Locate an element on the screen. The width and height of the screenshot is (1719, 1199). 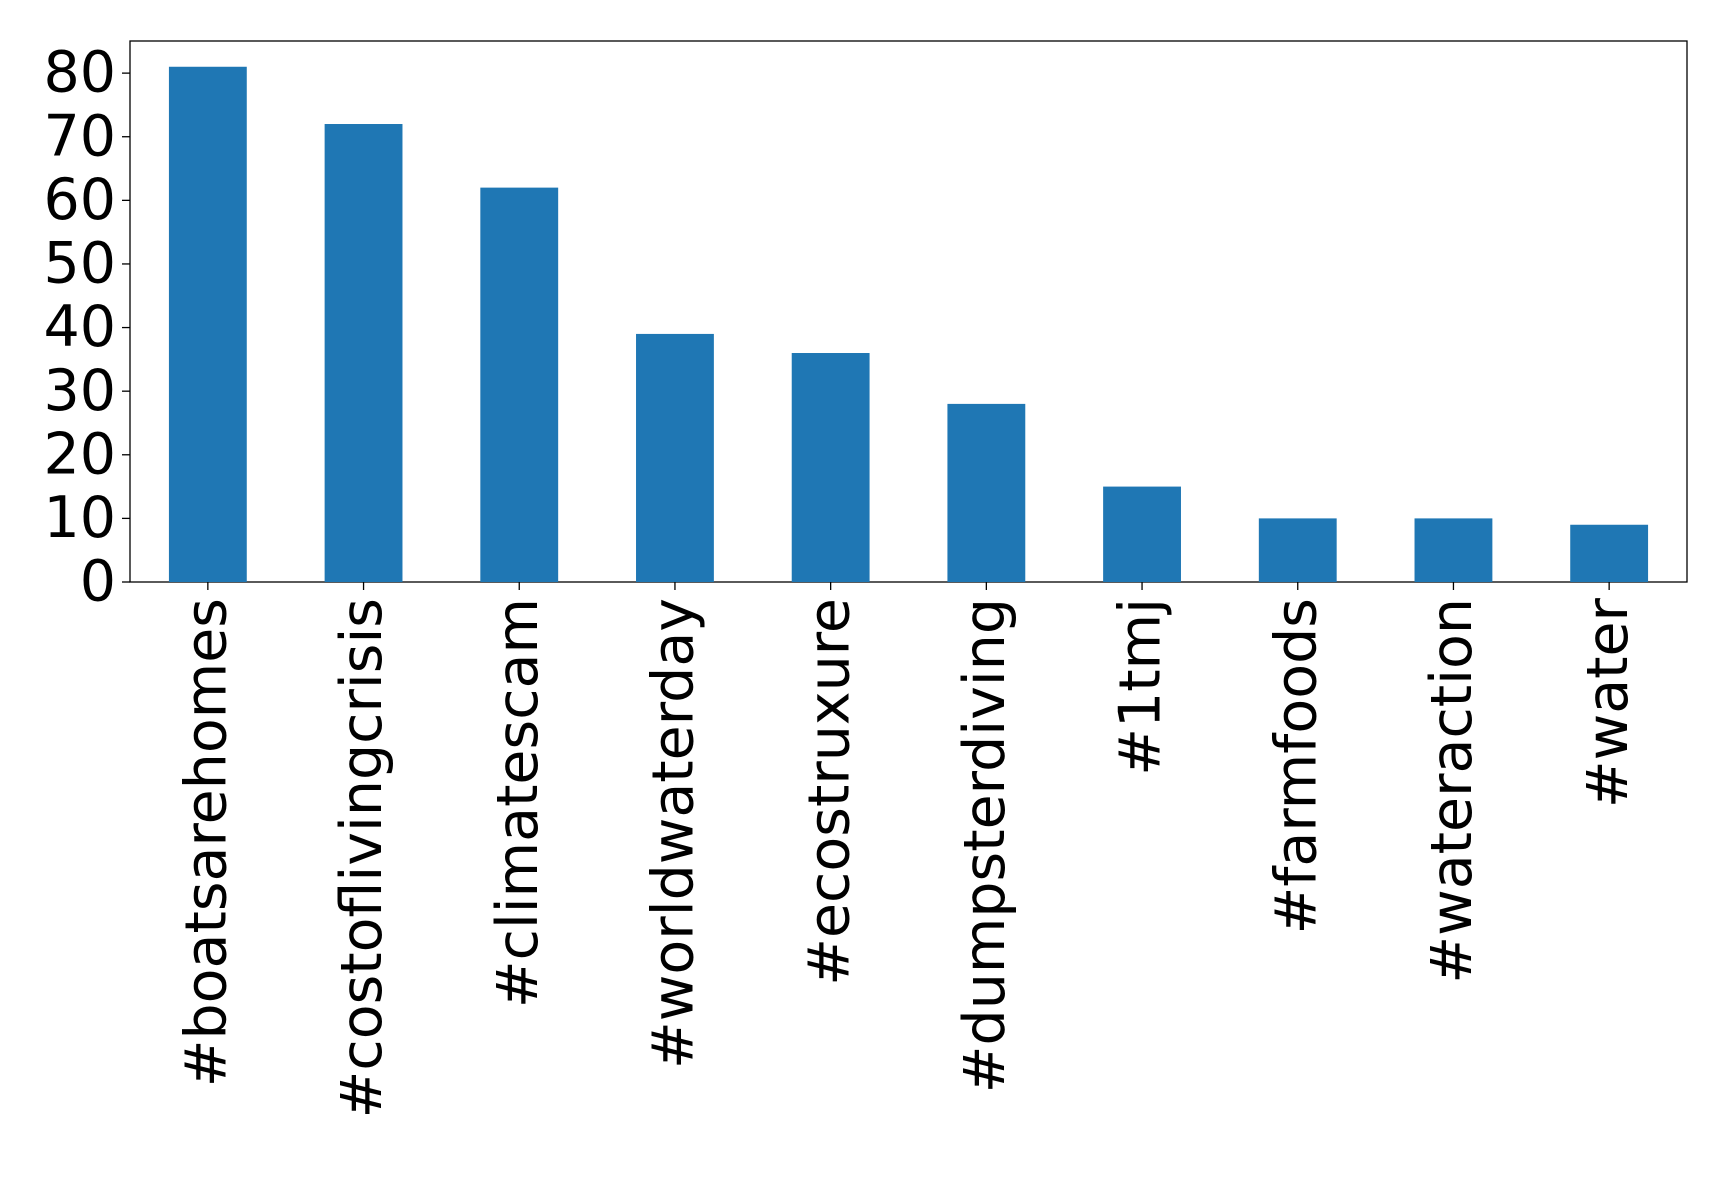
y-tick-label: 70 is located at coordinates (79, 136).